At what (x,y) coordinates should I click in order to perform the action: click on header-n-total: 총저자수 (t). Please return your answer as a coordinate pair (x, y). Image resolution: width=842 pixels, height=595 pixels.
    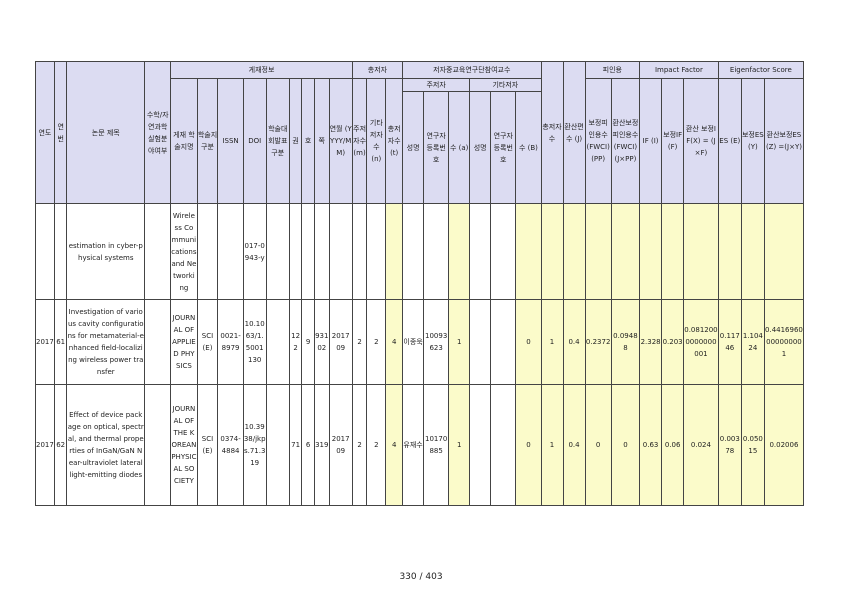
    Looking at the image, I should click on (394, 141).